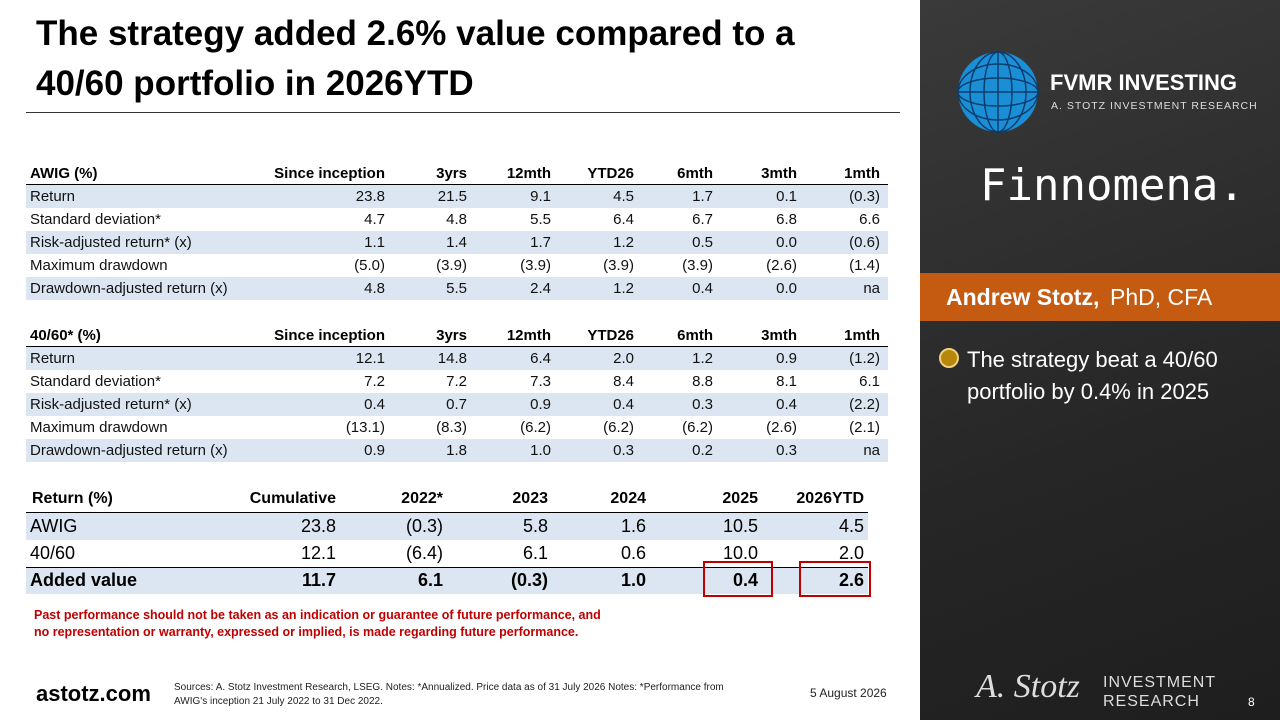  Describe the element at coordinates (864, 427) in the screenshot. I see `table-cell: (2.1)` at that location.